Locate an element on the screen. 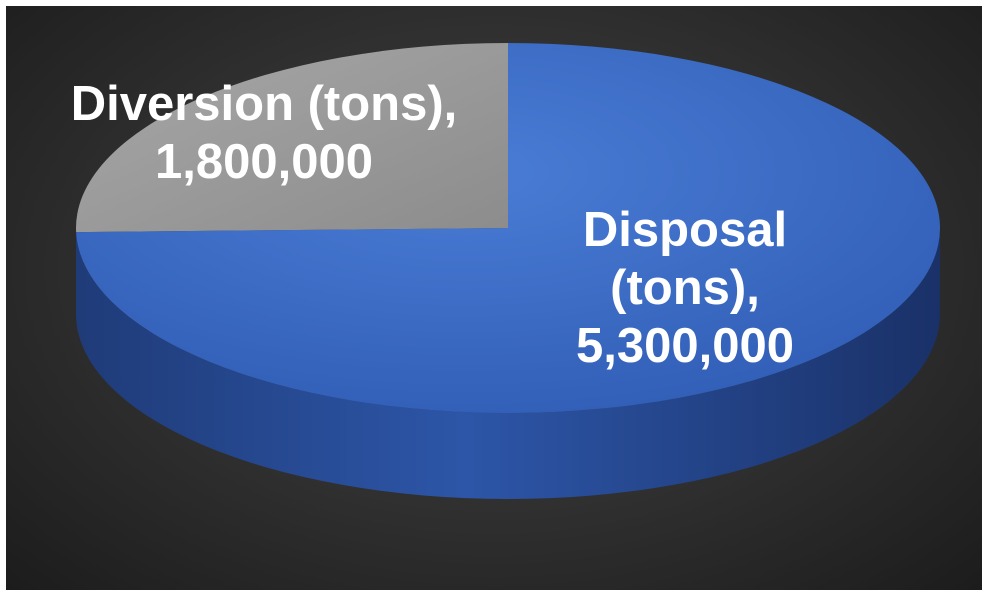  label-diversion-line: 1,800,000 is located at coordinates (264, 162).